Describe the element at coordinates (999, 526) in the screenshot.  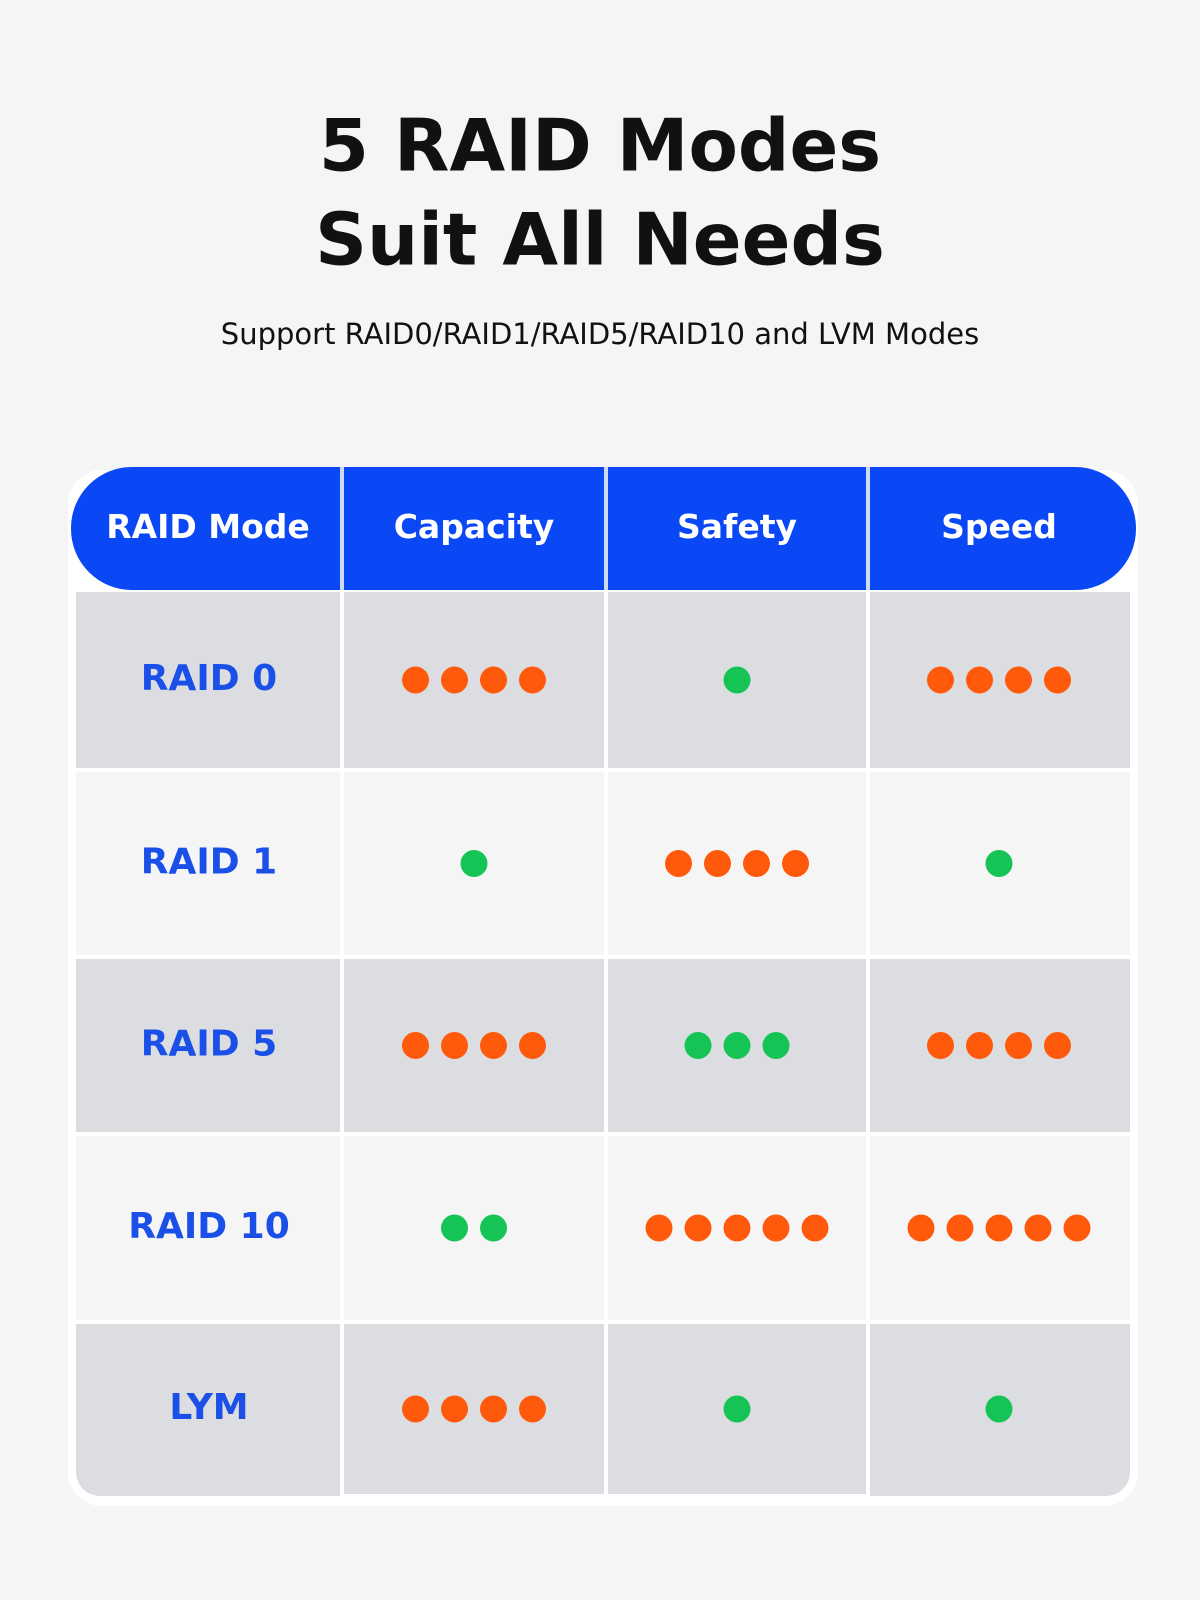
I see `column-header: Speed` at that location.